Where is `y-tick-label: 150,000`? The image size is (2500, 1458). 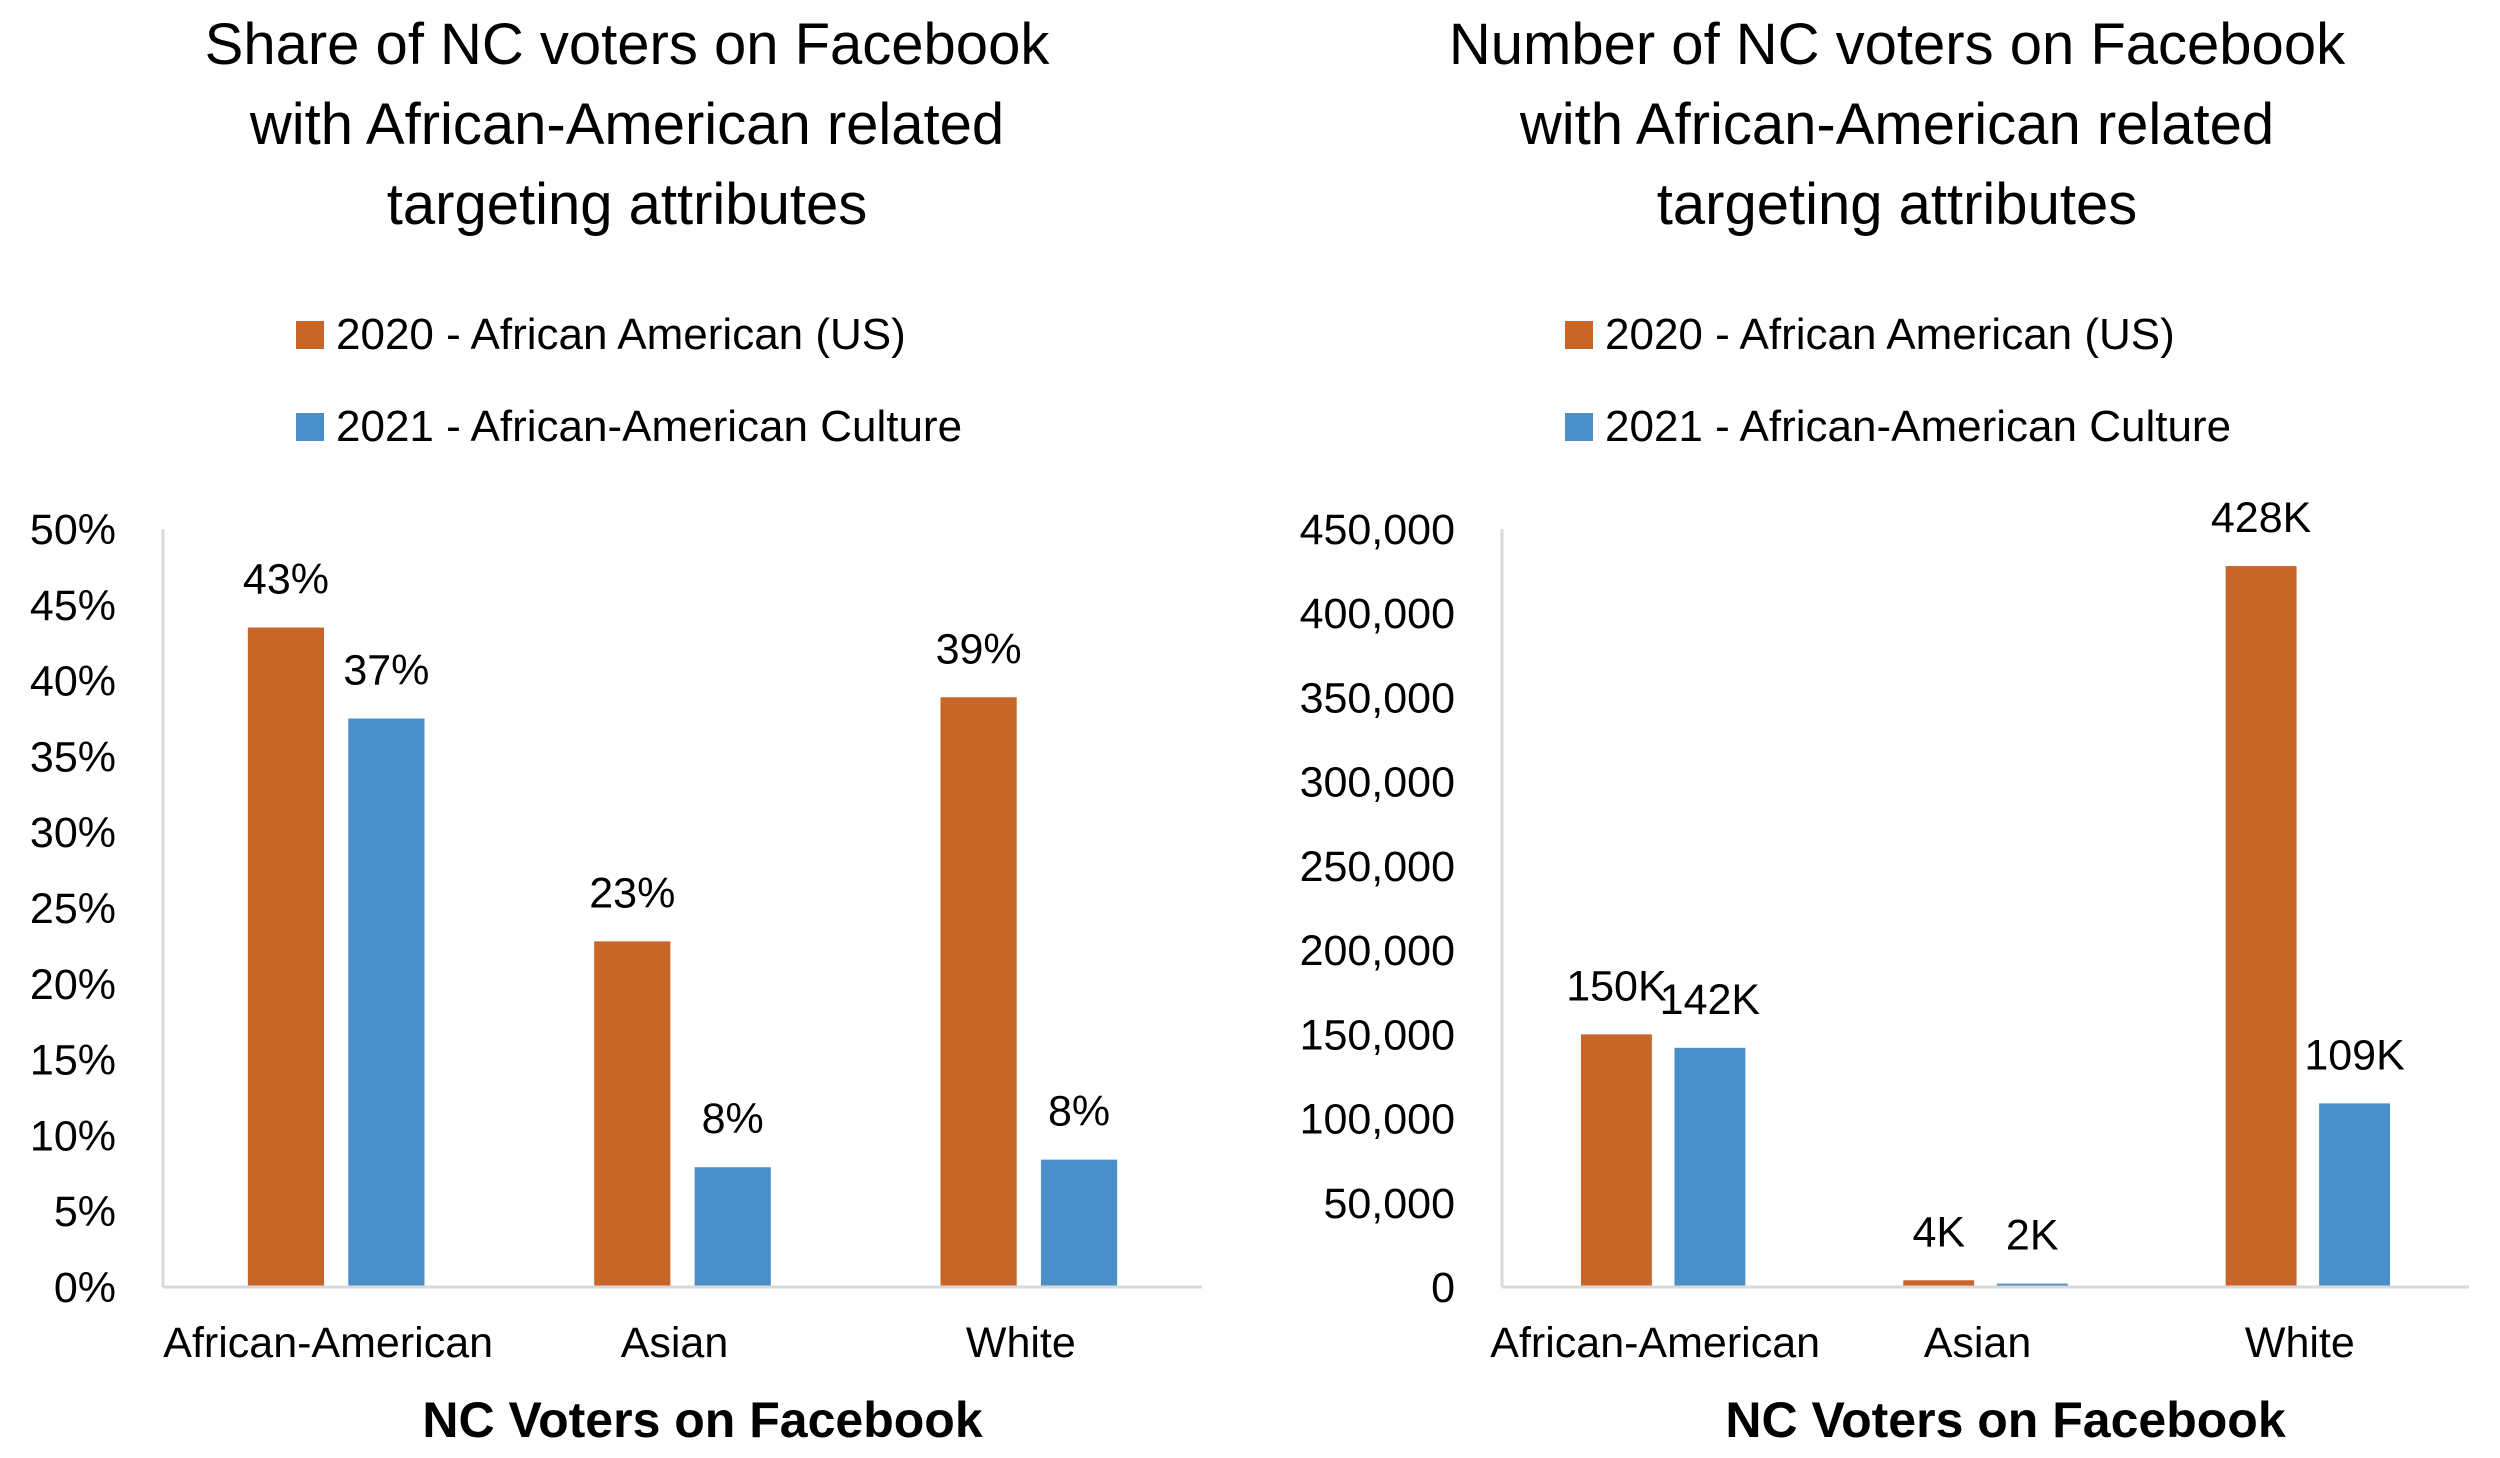
y-tick-label: 150,000 is located at coordinates (1377, 1035).